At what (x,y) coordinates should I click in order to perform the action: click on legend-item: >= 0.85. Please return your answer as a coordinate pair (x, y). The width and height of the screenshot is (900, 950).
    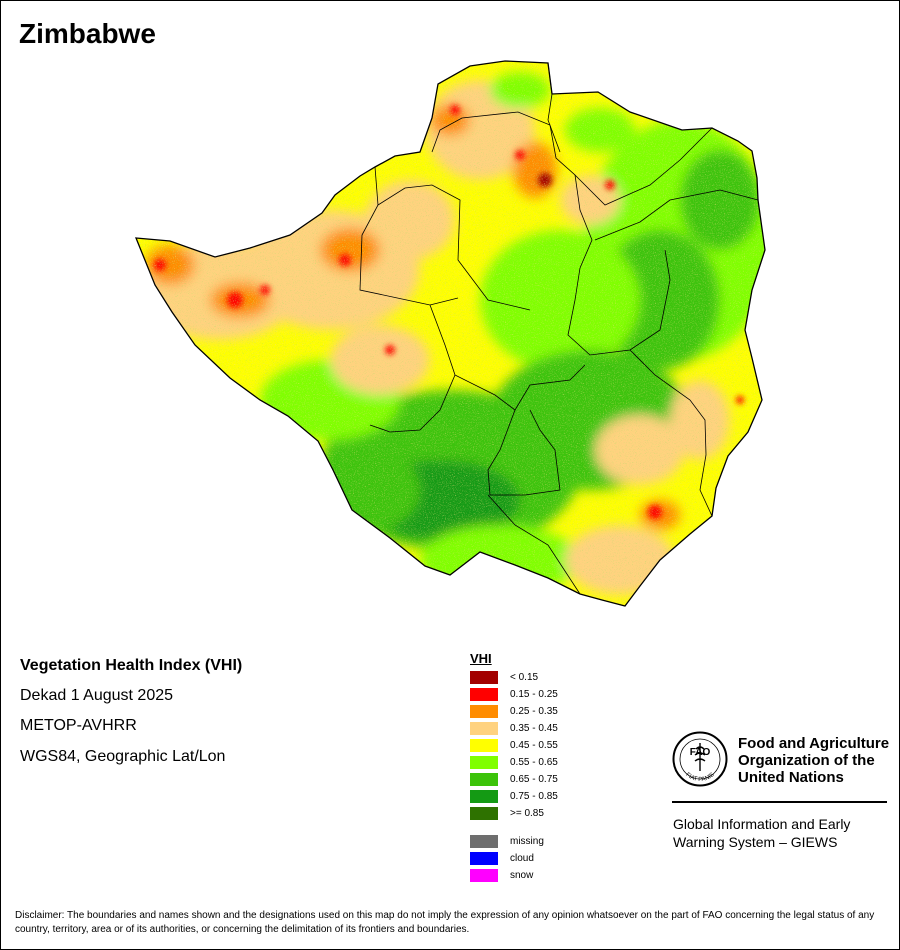
    Looking at the image, I should click on (507, 813).